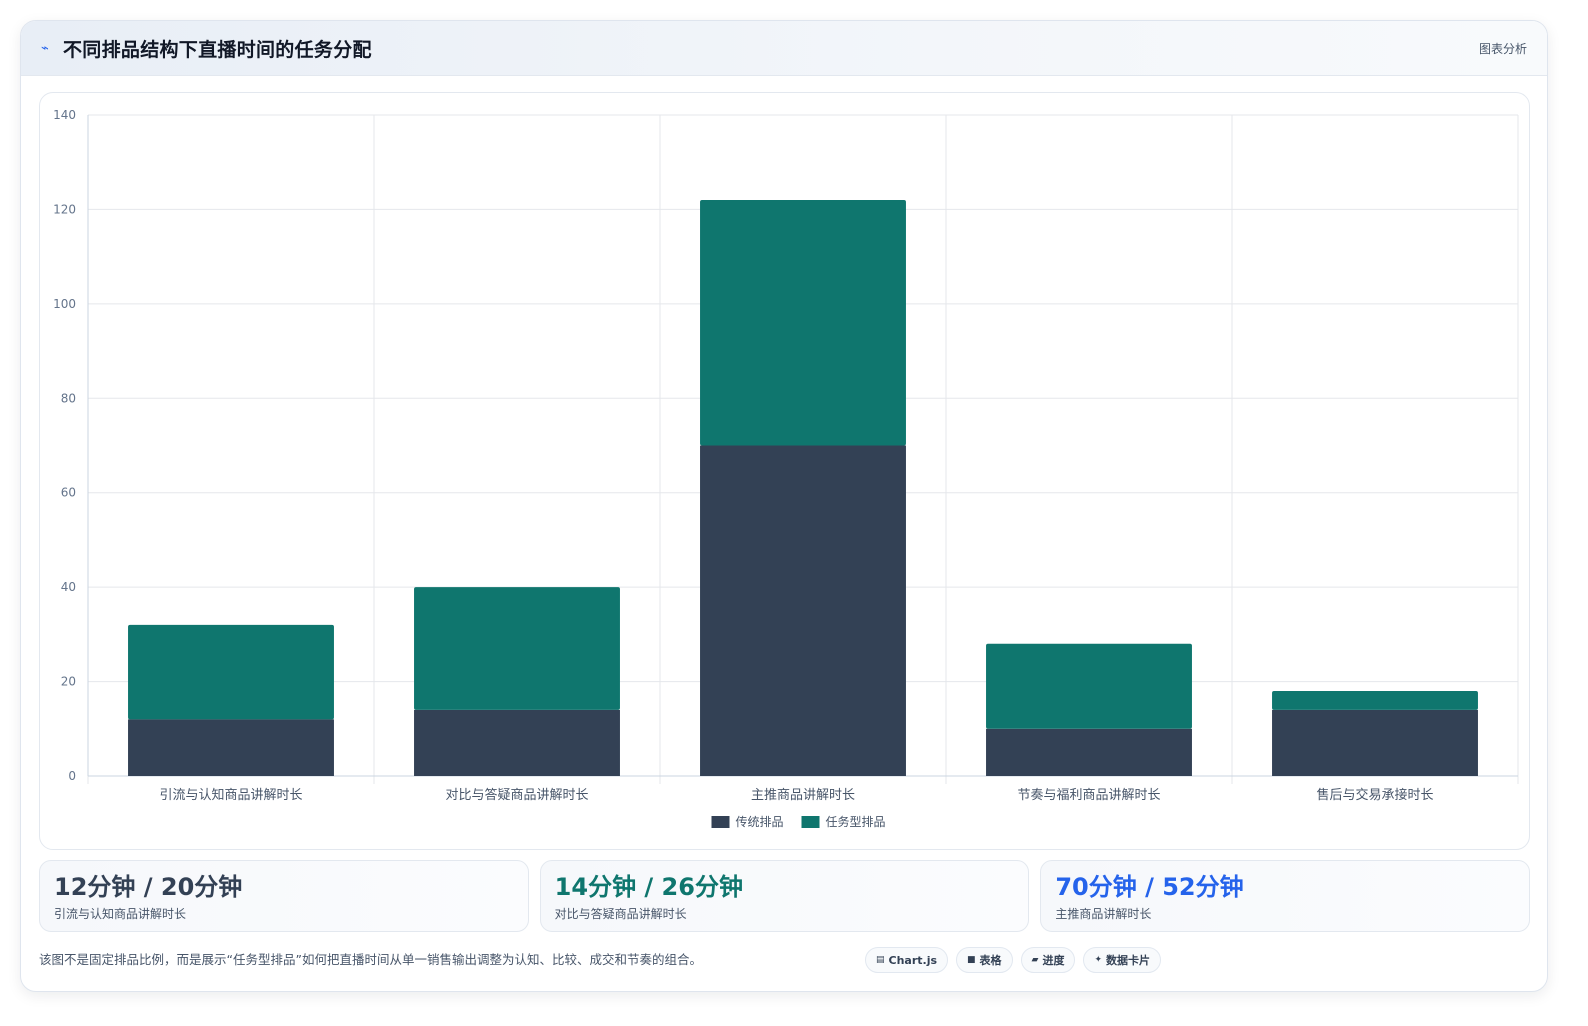 The image size is (1588, 1026). What do you see at coordinates (64, 304) in the screenshot?
I see `y-tick-label: 100` at bounding box center [64, 304].